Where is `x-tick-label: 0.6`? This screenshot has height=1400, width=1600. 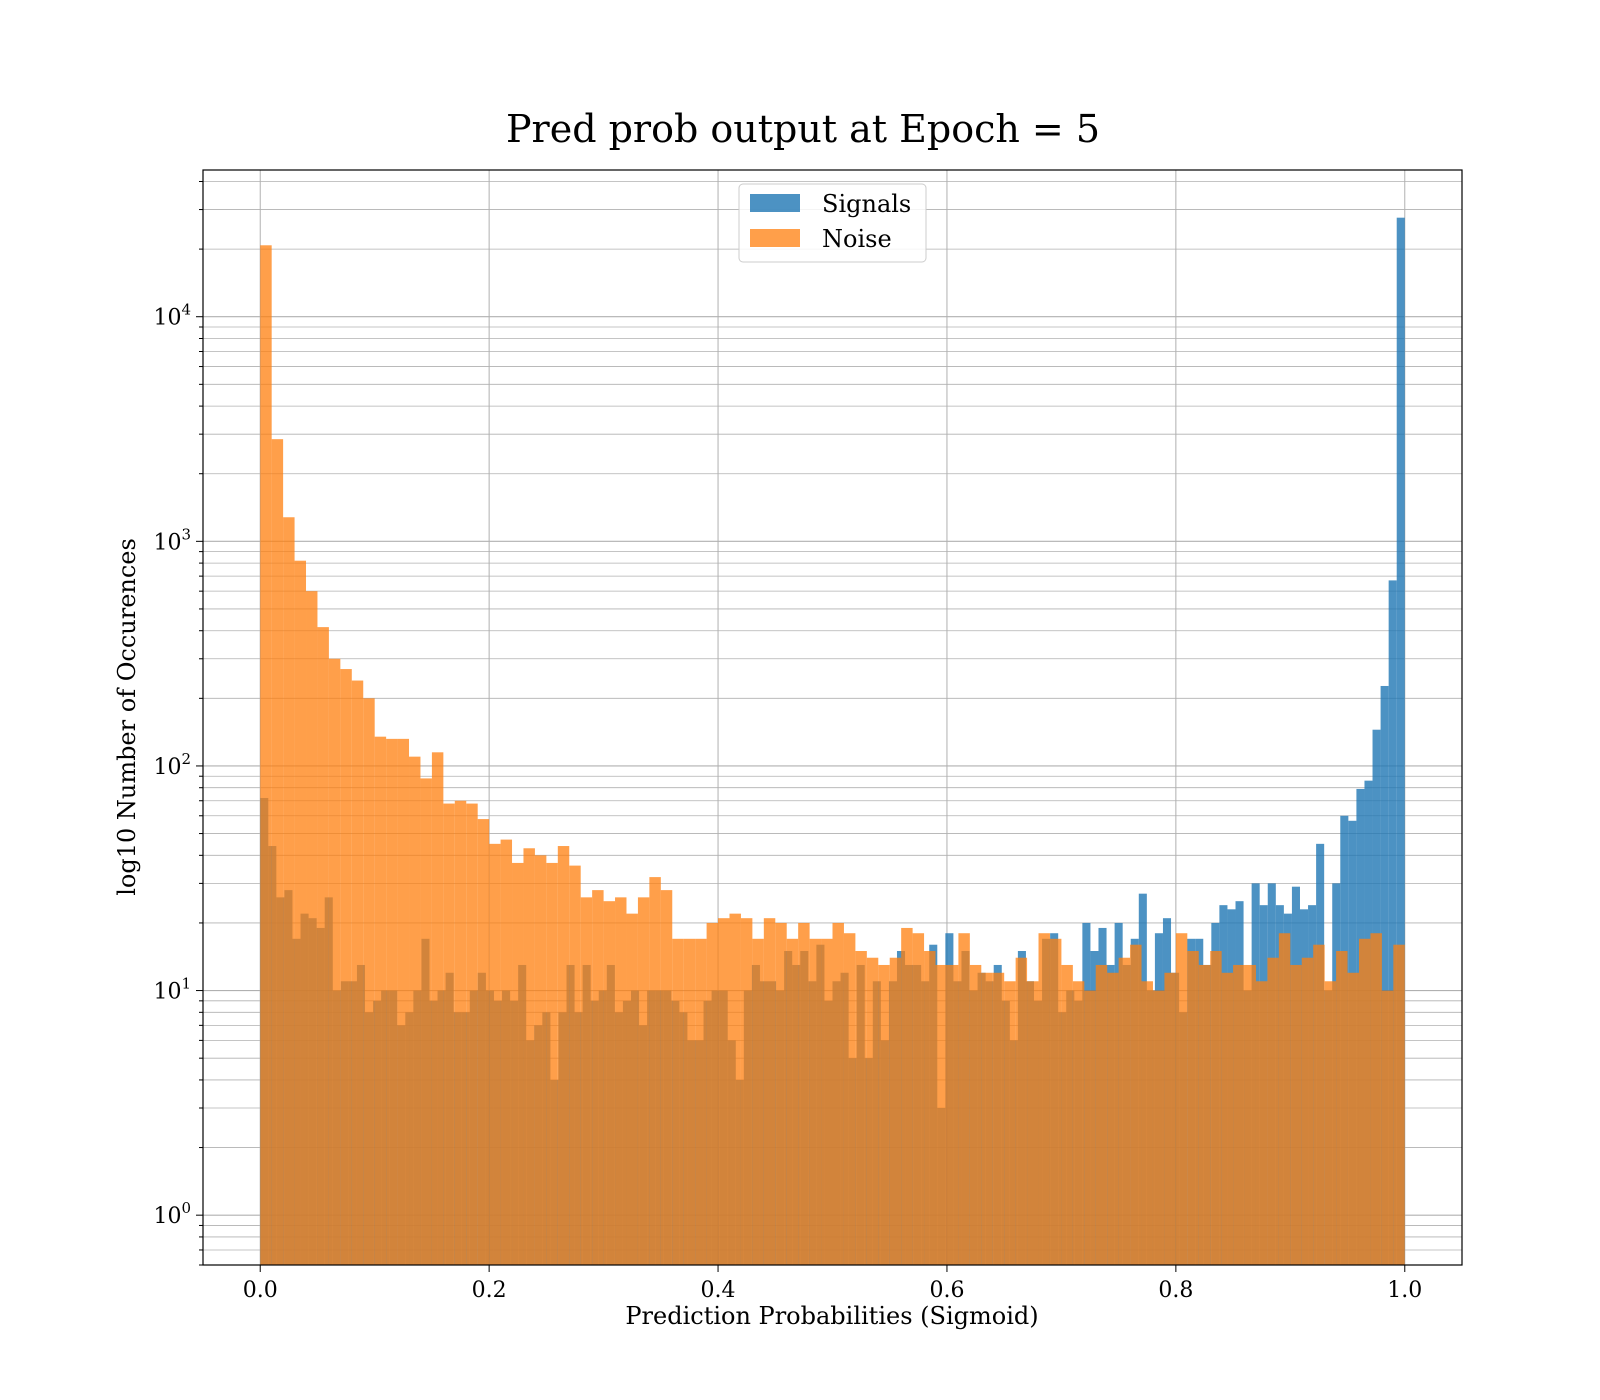
x-tick-label: 0.6 is located at coordinates (946, 1290).